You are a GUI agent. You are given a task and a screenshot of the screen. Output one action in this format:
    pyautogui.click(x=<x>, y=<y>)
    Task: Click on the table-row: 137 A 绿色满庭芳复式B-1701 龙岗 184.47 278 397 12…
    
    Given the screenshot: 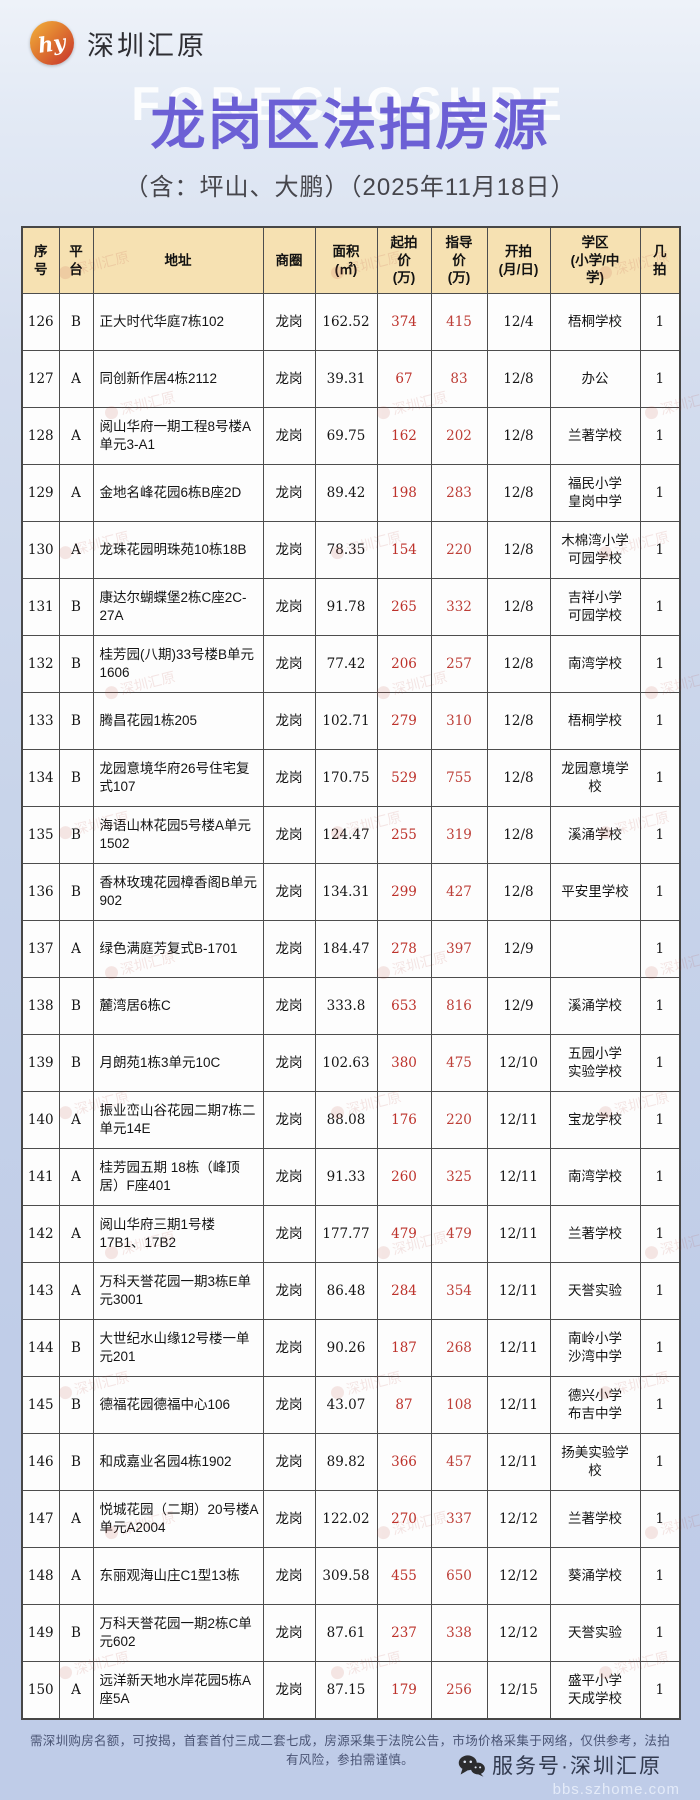 What is the action you would take?
    pyautogui.click(x=351, y=948)
    